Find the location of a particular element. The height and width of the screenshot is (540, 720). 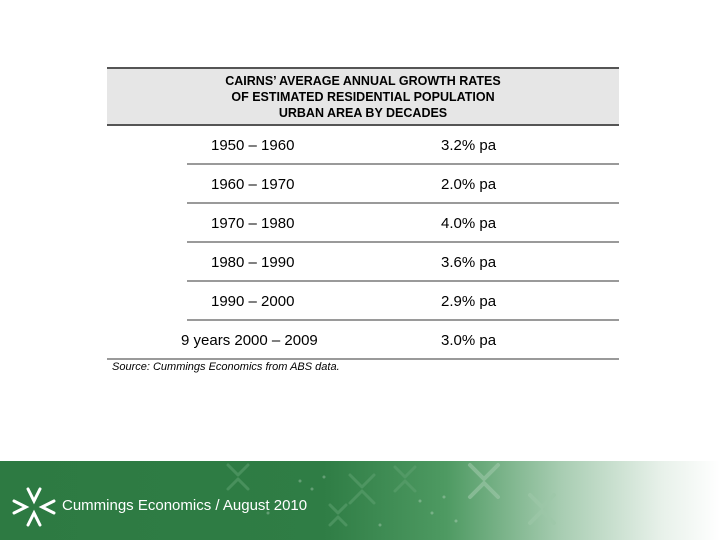

footer-banner: Cummings Economics / August 2010 is located at coordinates (360, 500).